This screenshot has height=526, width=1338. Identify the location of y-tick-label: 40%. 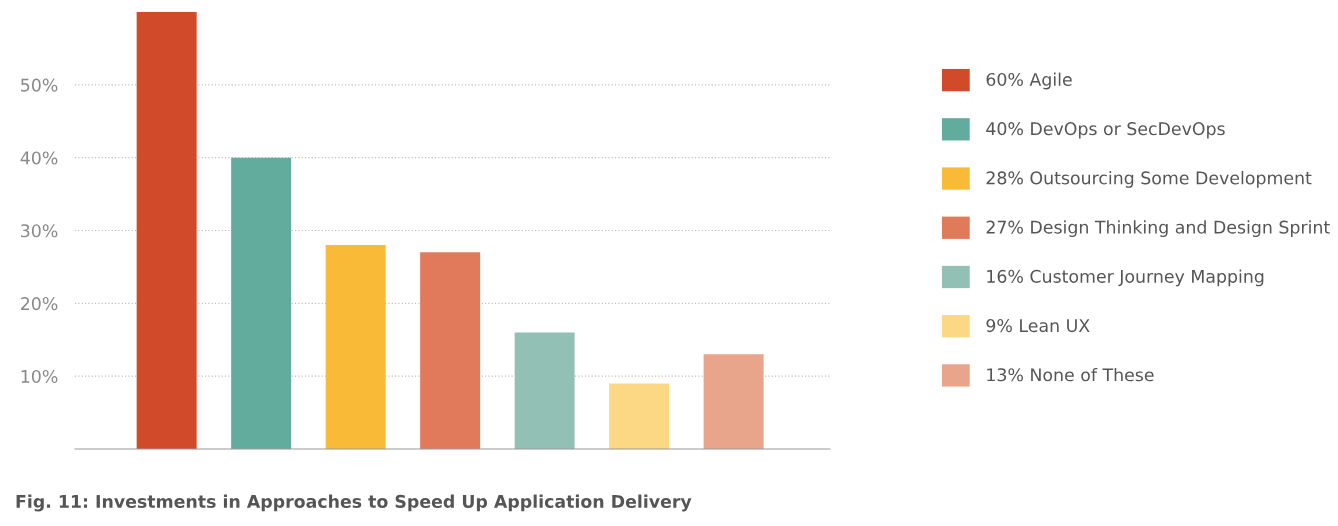
(39, 158).